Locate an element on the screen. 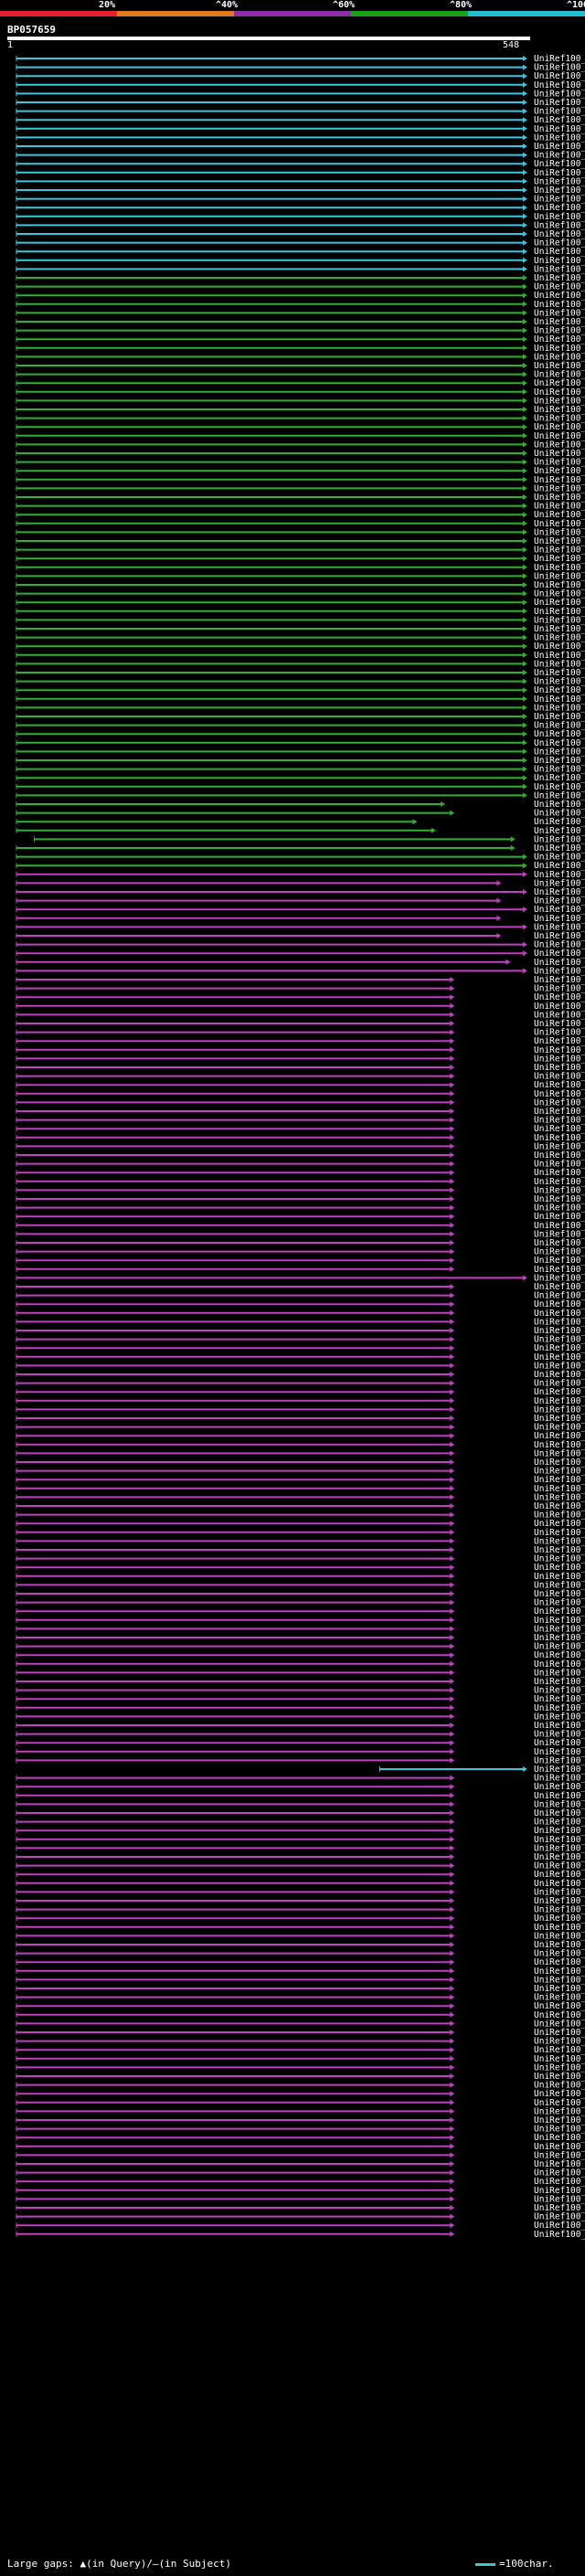 The height and width of the screenshot is (2576, 585). hit-label: UniRef100_B9WF46 is located at coordinates (560, 1155).